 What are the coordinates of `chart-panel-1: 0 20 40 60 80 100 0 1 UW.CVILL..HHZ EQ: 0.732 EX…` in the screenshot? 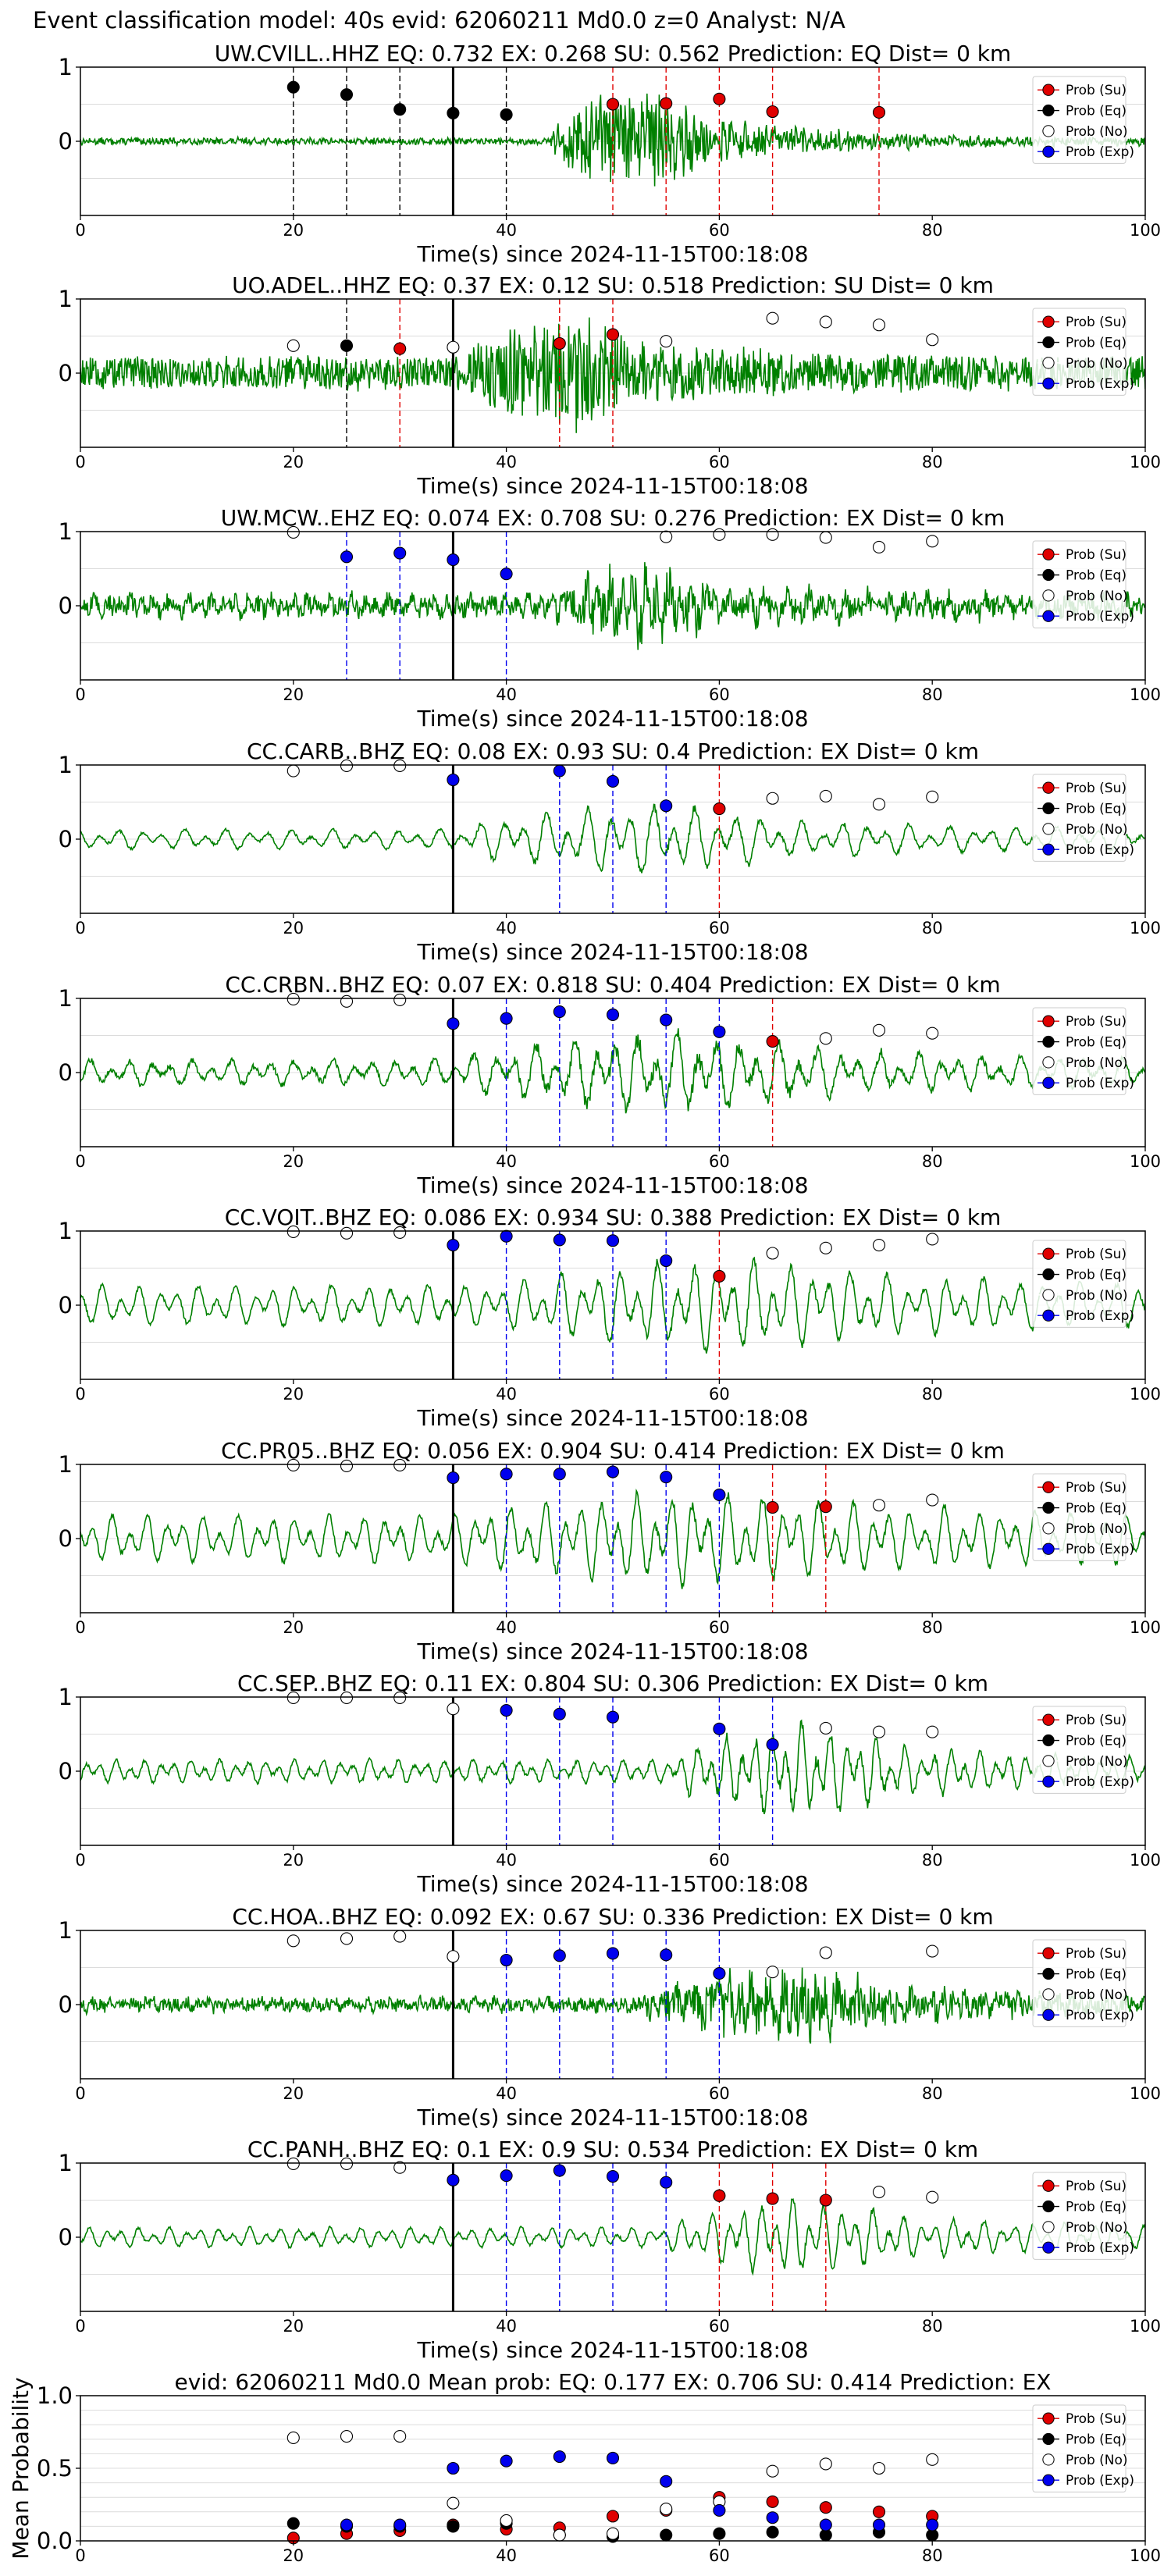 It's located at (610, 154).